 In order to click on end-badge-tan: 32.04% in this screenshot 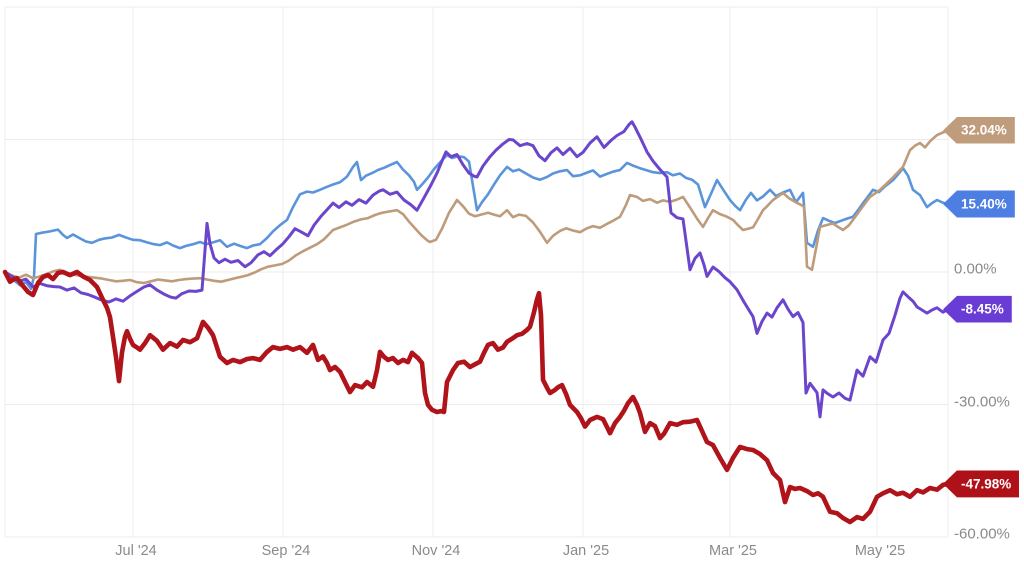, I will do `click(979, 130)`.